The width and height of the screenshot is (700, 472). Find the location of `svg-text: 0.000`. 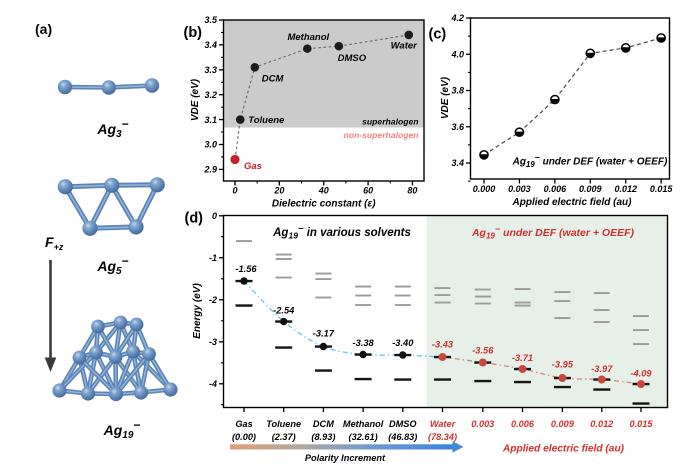

svg-text: 0.000 is located at coordinates (484, 189).